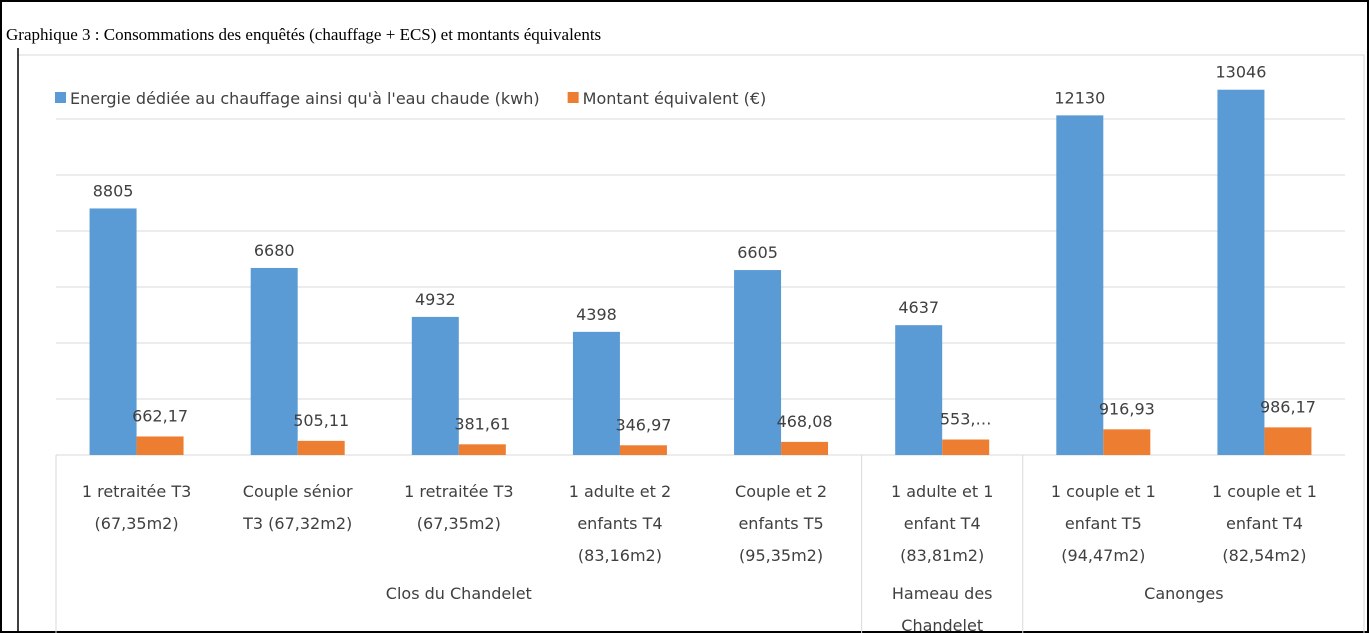 Image resolution: width=1370 pixels, height=633 pixels. Describe the element at coordinates (1183, 593) in the screenshot. I see `group-label: Canonges` at that location.